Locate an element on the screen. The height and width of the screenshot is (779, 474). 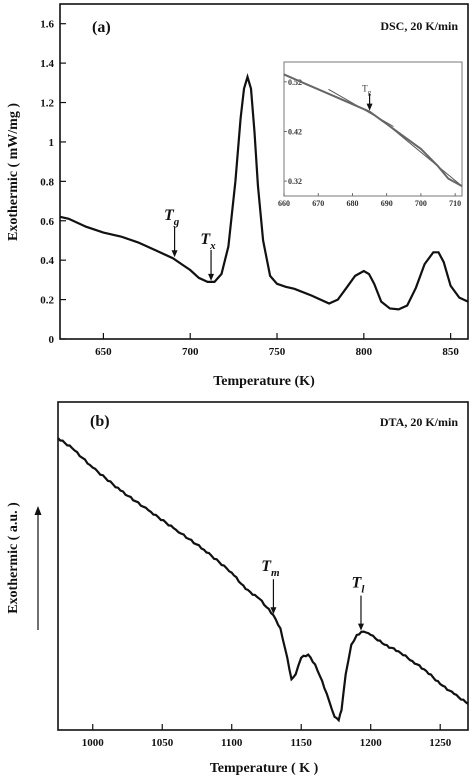
inset-x-tick-label: 680 is located at coordinates (352, 203).